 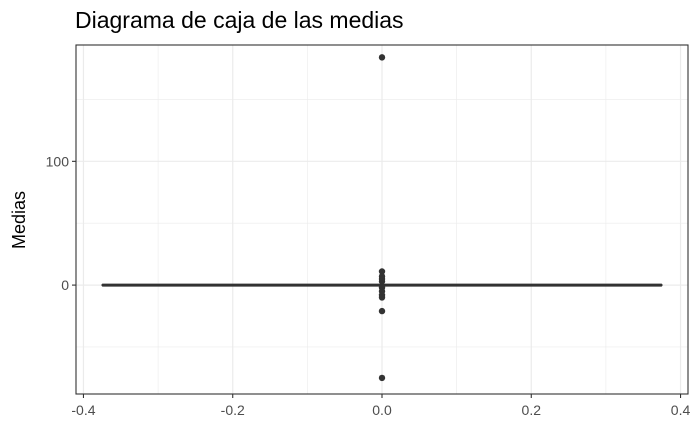 What do you see at coordinates (382, 410) in the screenshot?
I see `x-tick-label-2: 0.0` at bounding box center [382, 410].